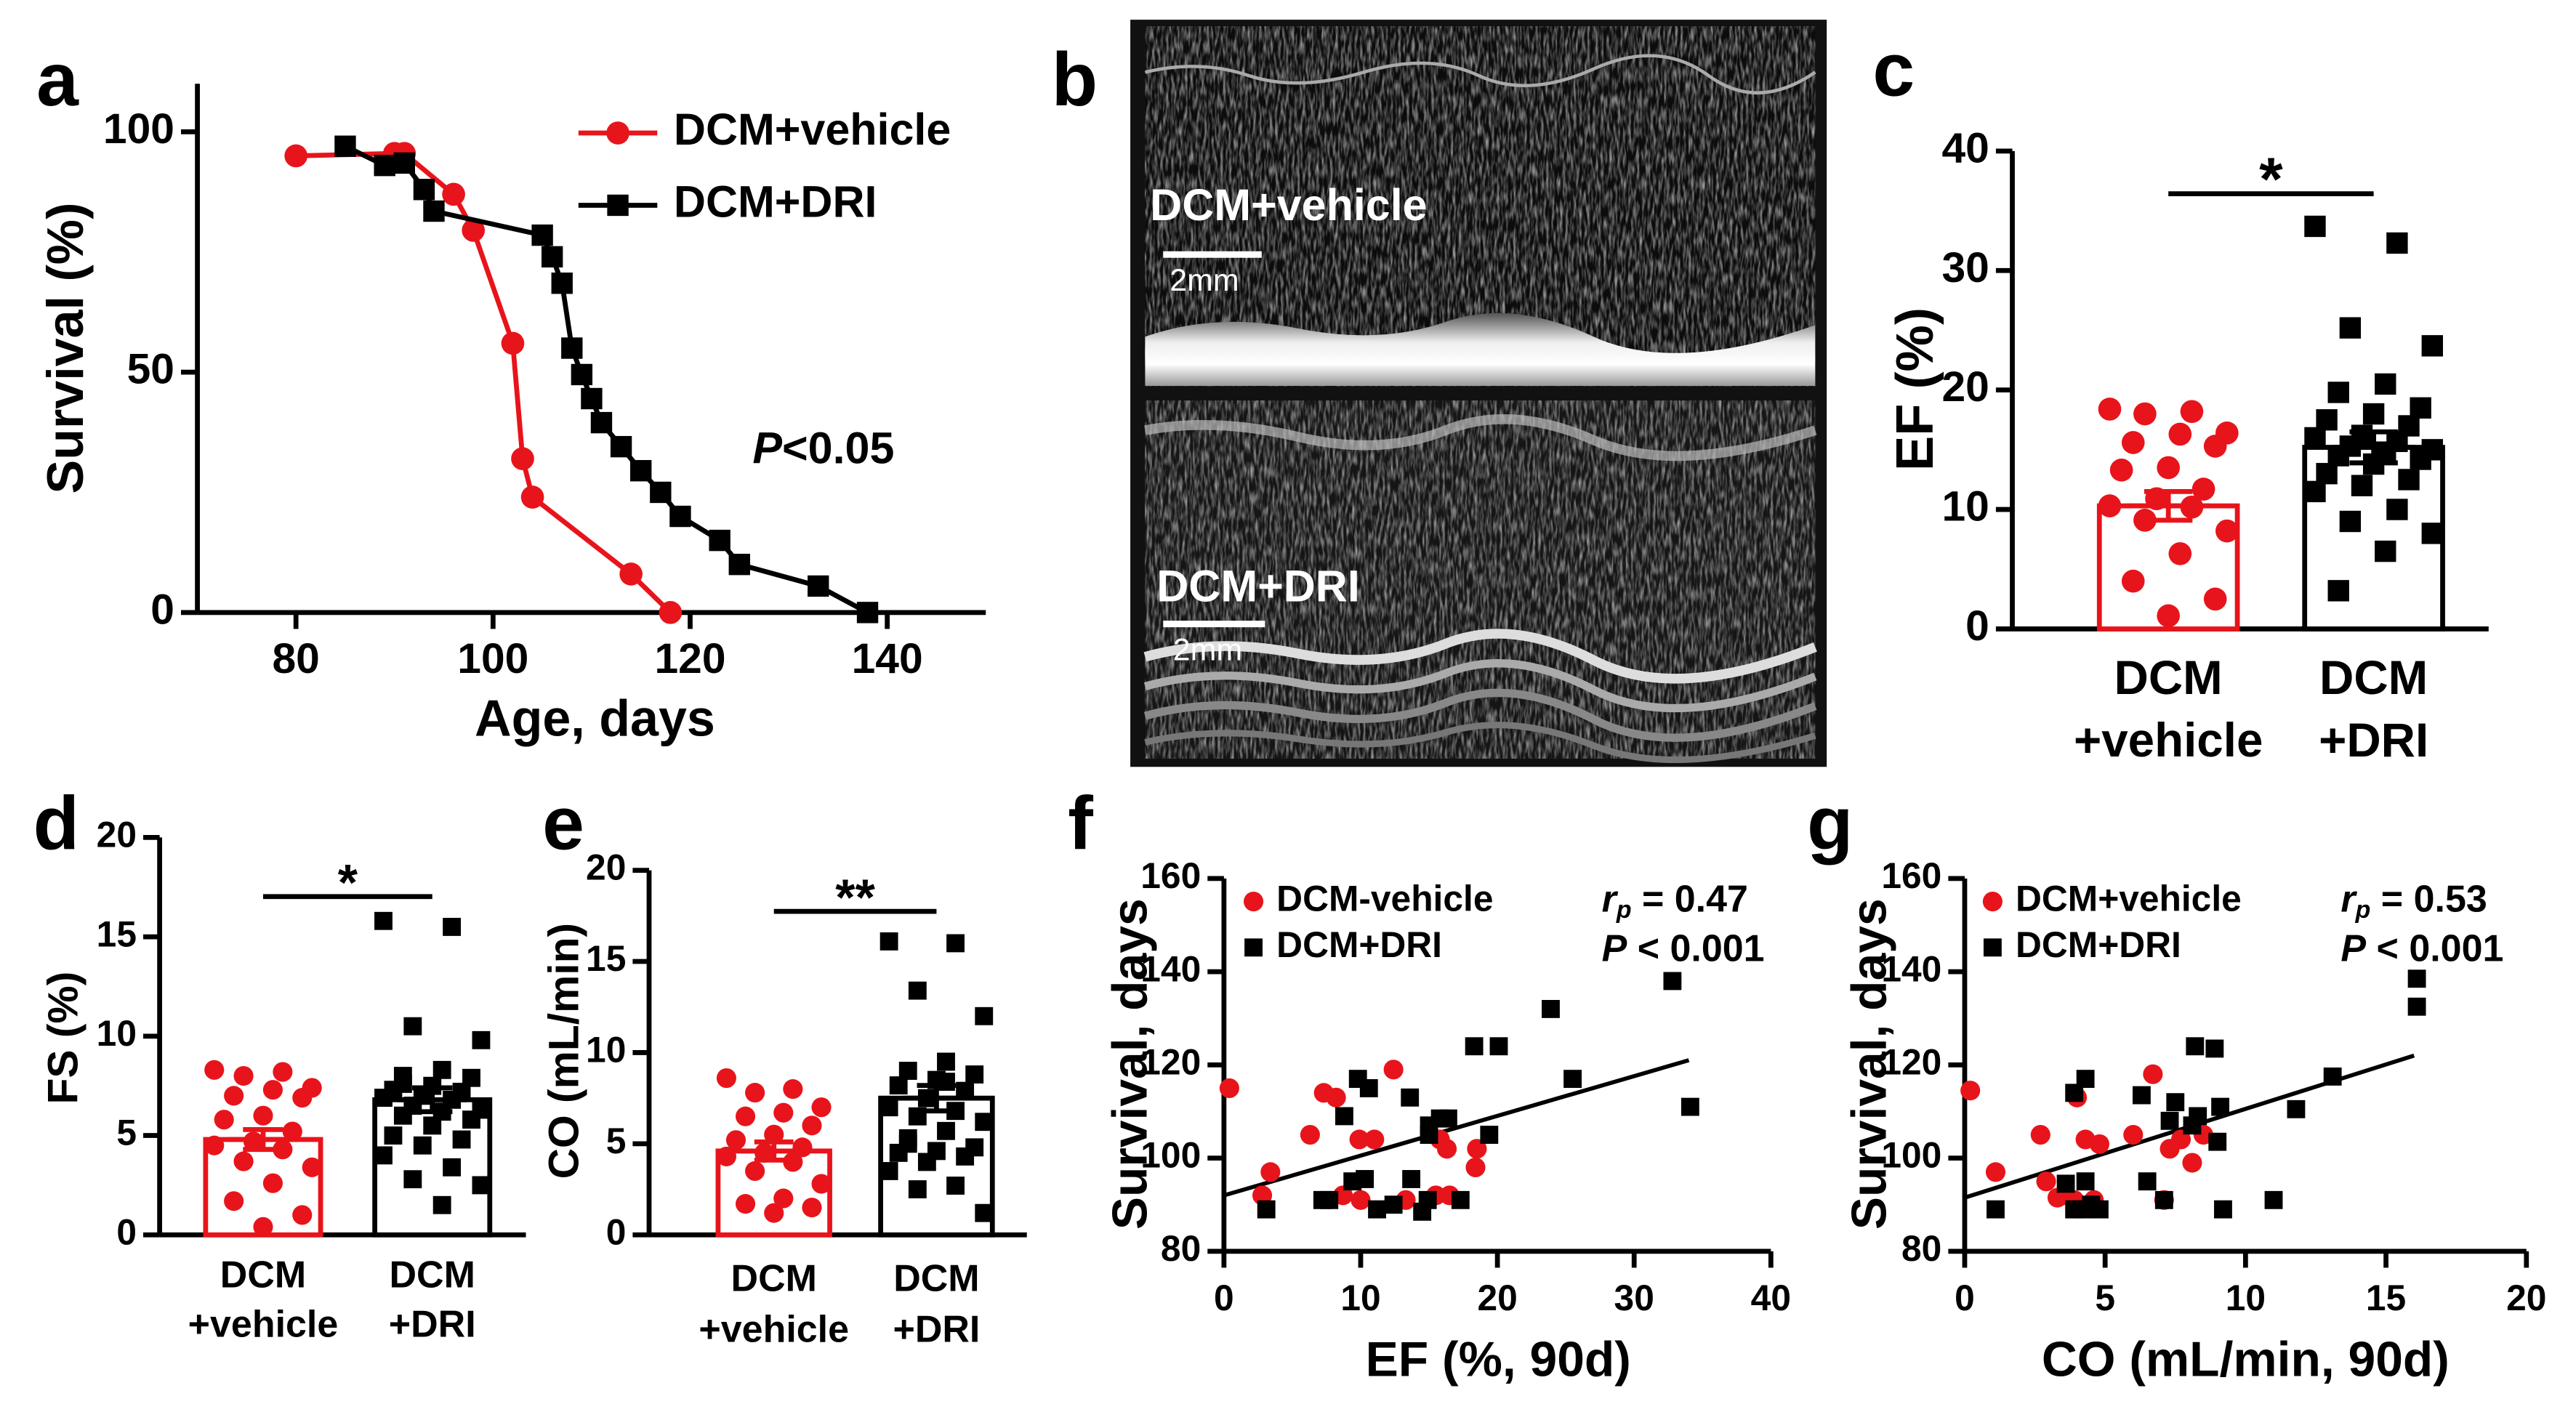 This screenshot has width=2576, height=1404. Describe the element at coordinates (812, 129) in the screenshot. I see `legend-label: DCM+vehicle` at that location.